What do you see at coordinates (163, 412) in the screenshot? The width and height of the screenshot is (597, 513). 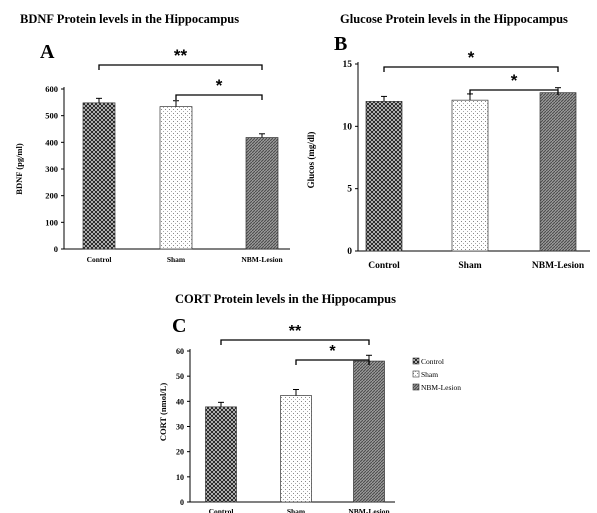 I see `y-axis-label: CORT (nmol/L)` at bounding box center [163, 412].